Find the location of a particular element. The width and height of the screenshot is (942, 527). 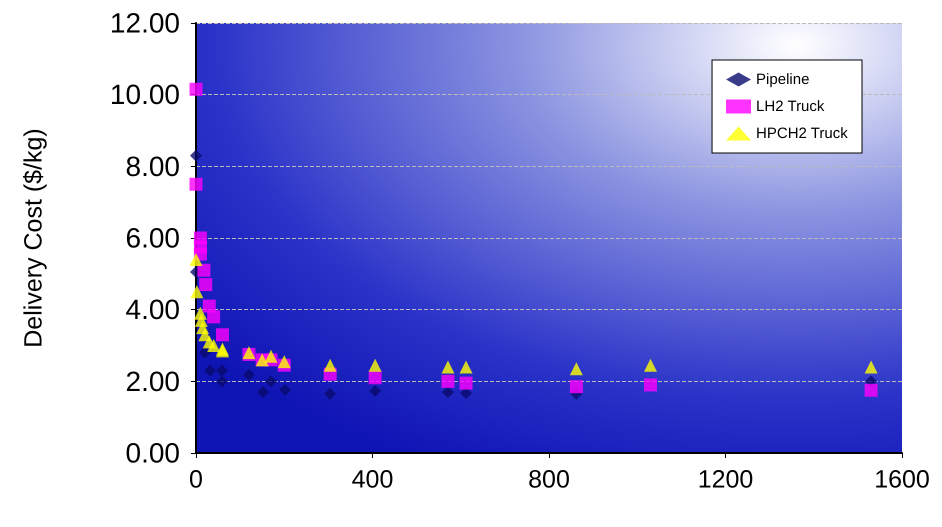

y-tick-label: 8.00 is located at coordinates (153, 166).